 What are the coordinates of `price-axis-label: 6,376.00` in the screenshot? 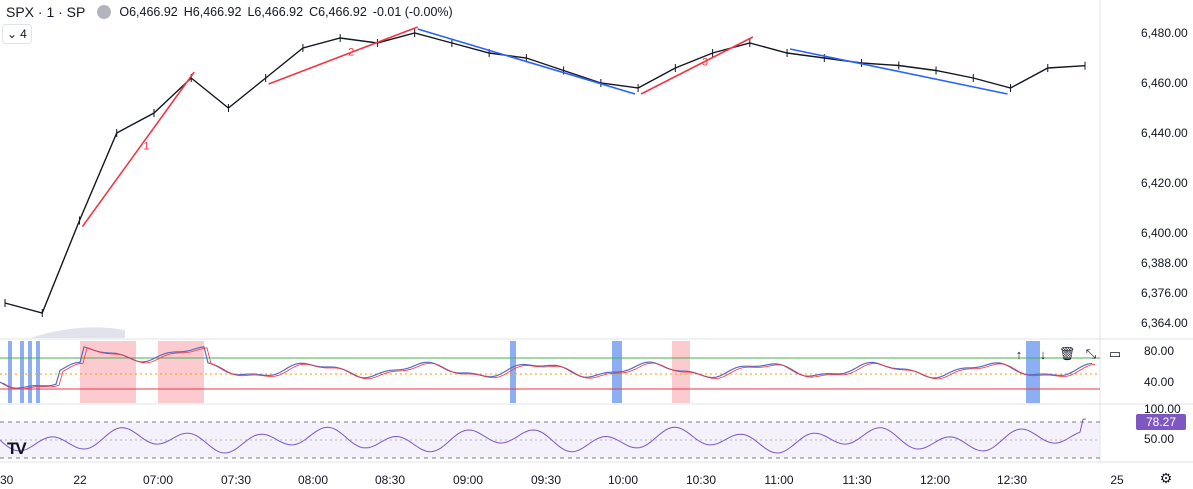 It's located at (1164, 293).